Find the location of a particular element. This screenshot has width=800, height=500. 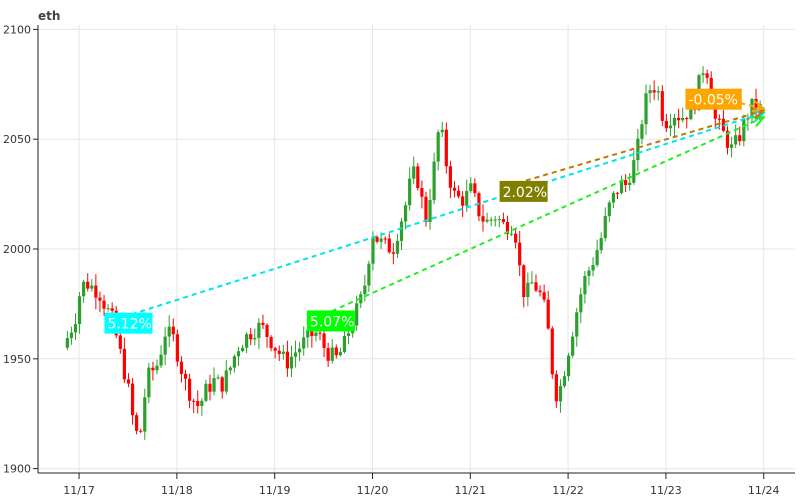

x-tick-label: 11/21 is located at coordinates (470, 490).